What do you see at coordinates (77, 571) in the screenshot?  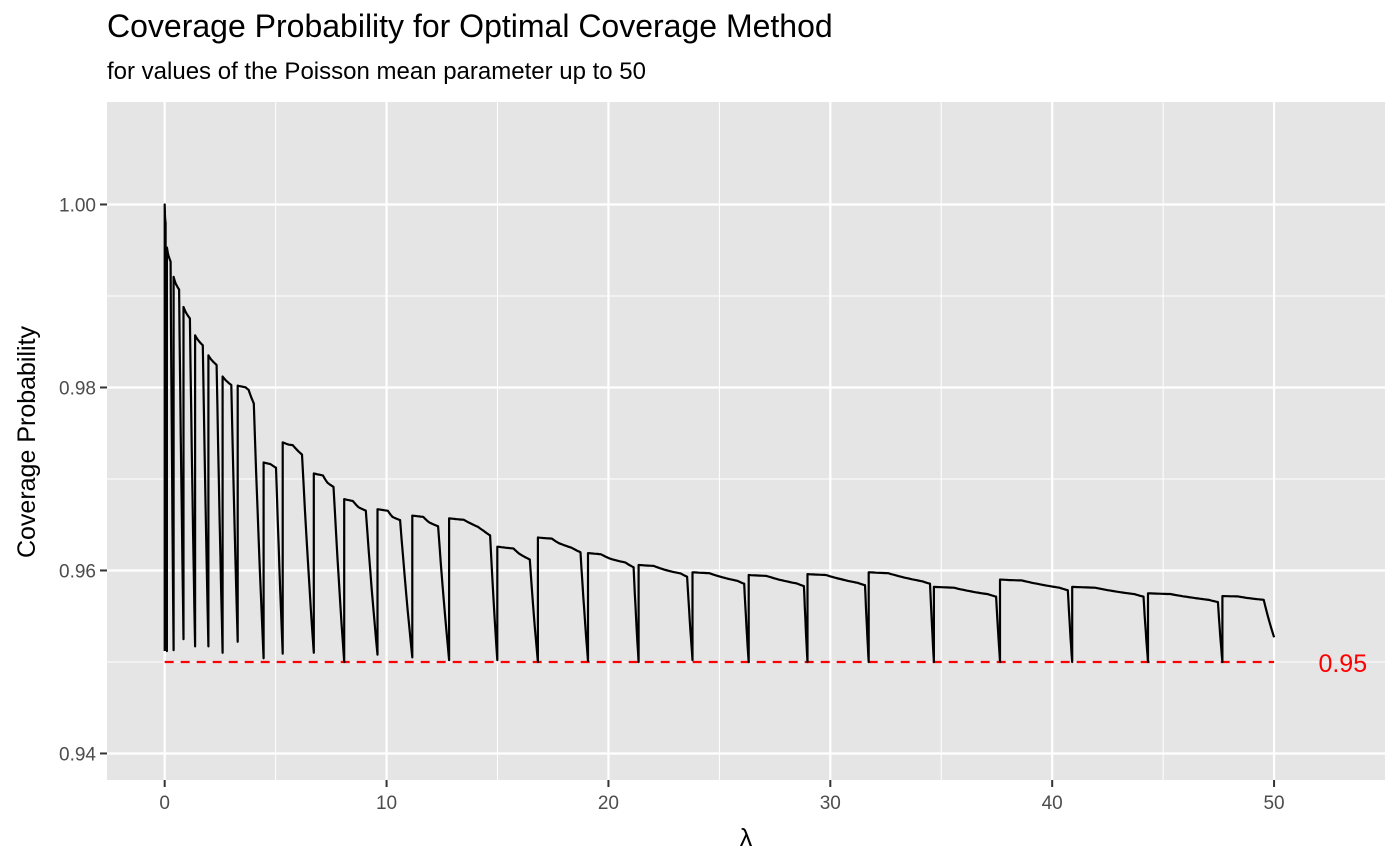 I see `y-tick-label: 0.96` at bounding box center [77, 571].